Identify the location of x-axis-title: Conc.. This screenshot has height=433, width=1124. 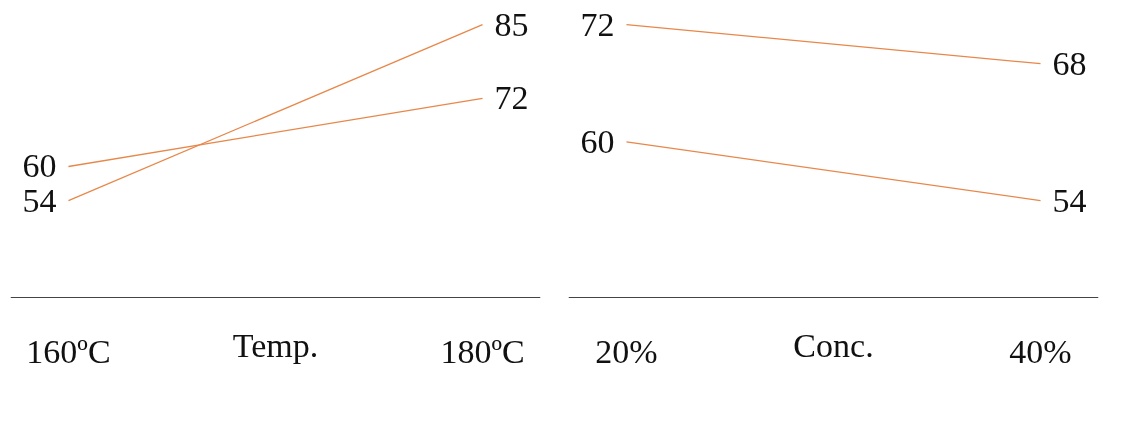
(833, 345).